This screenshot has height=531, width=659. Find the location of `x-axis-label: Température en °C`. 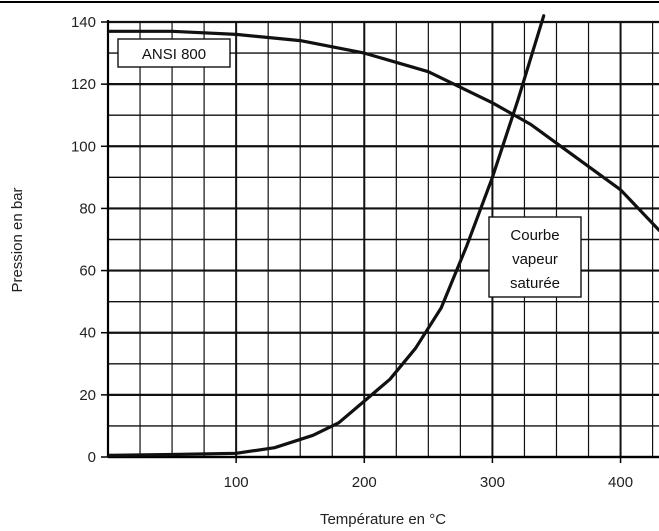

x-axis-label: Température en °C is located at coordinates (383, 519).